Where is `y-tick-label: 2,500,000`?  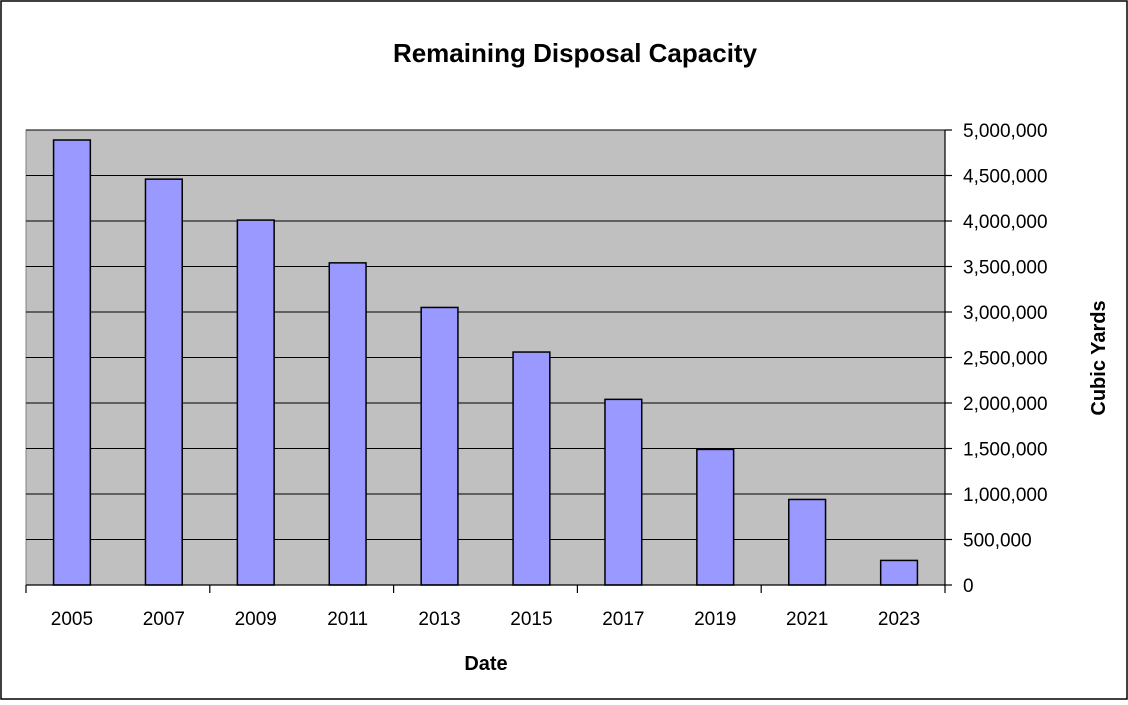
y-tick-label: 2,500,000 is located at coordinates (1005, 359).